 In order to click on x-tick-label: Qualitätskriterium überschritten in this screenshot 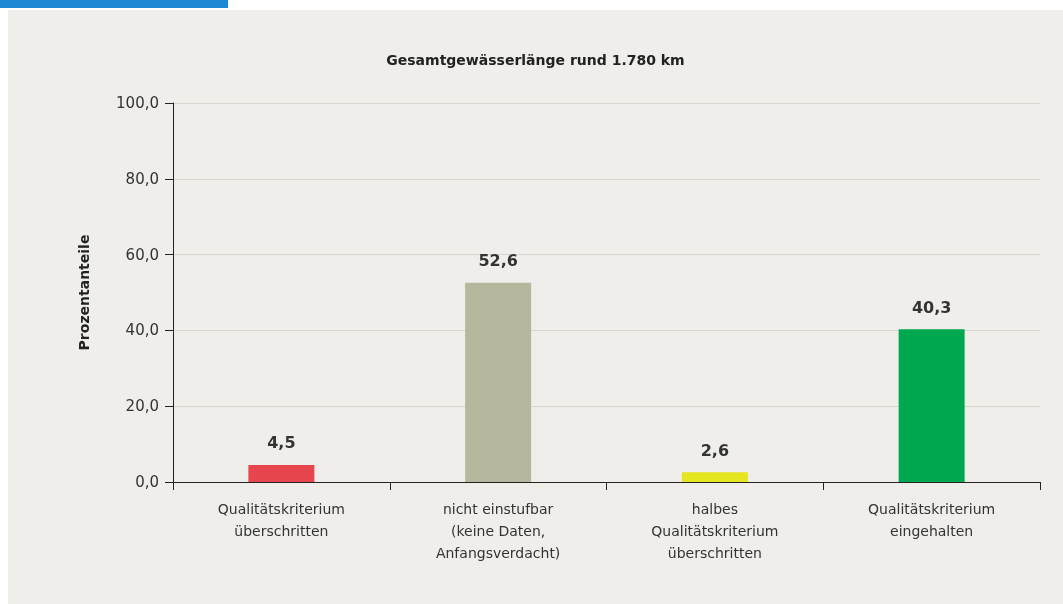, I will do `click(281, 520)`.